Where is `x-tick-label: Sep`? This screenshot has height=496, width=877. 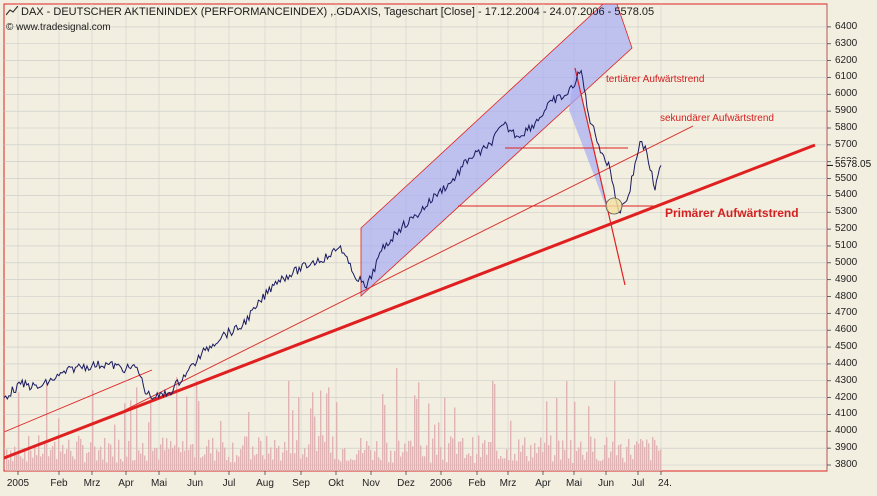 x-tick-label: Sep is located at coordinates (301, 483).